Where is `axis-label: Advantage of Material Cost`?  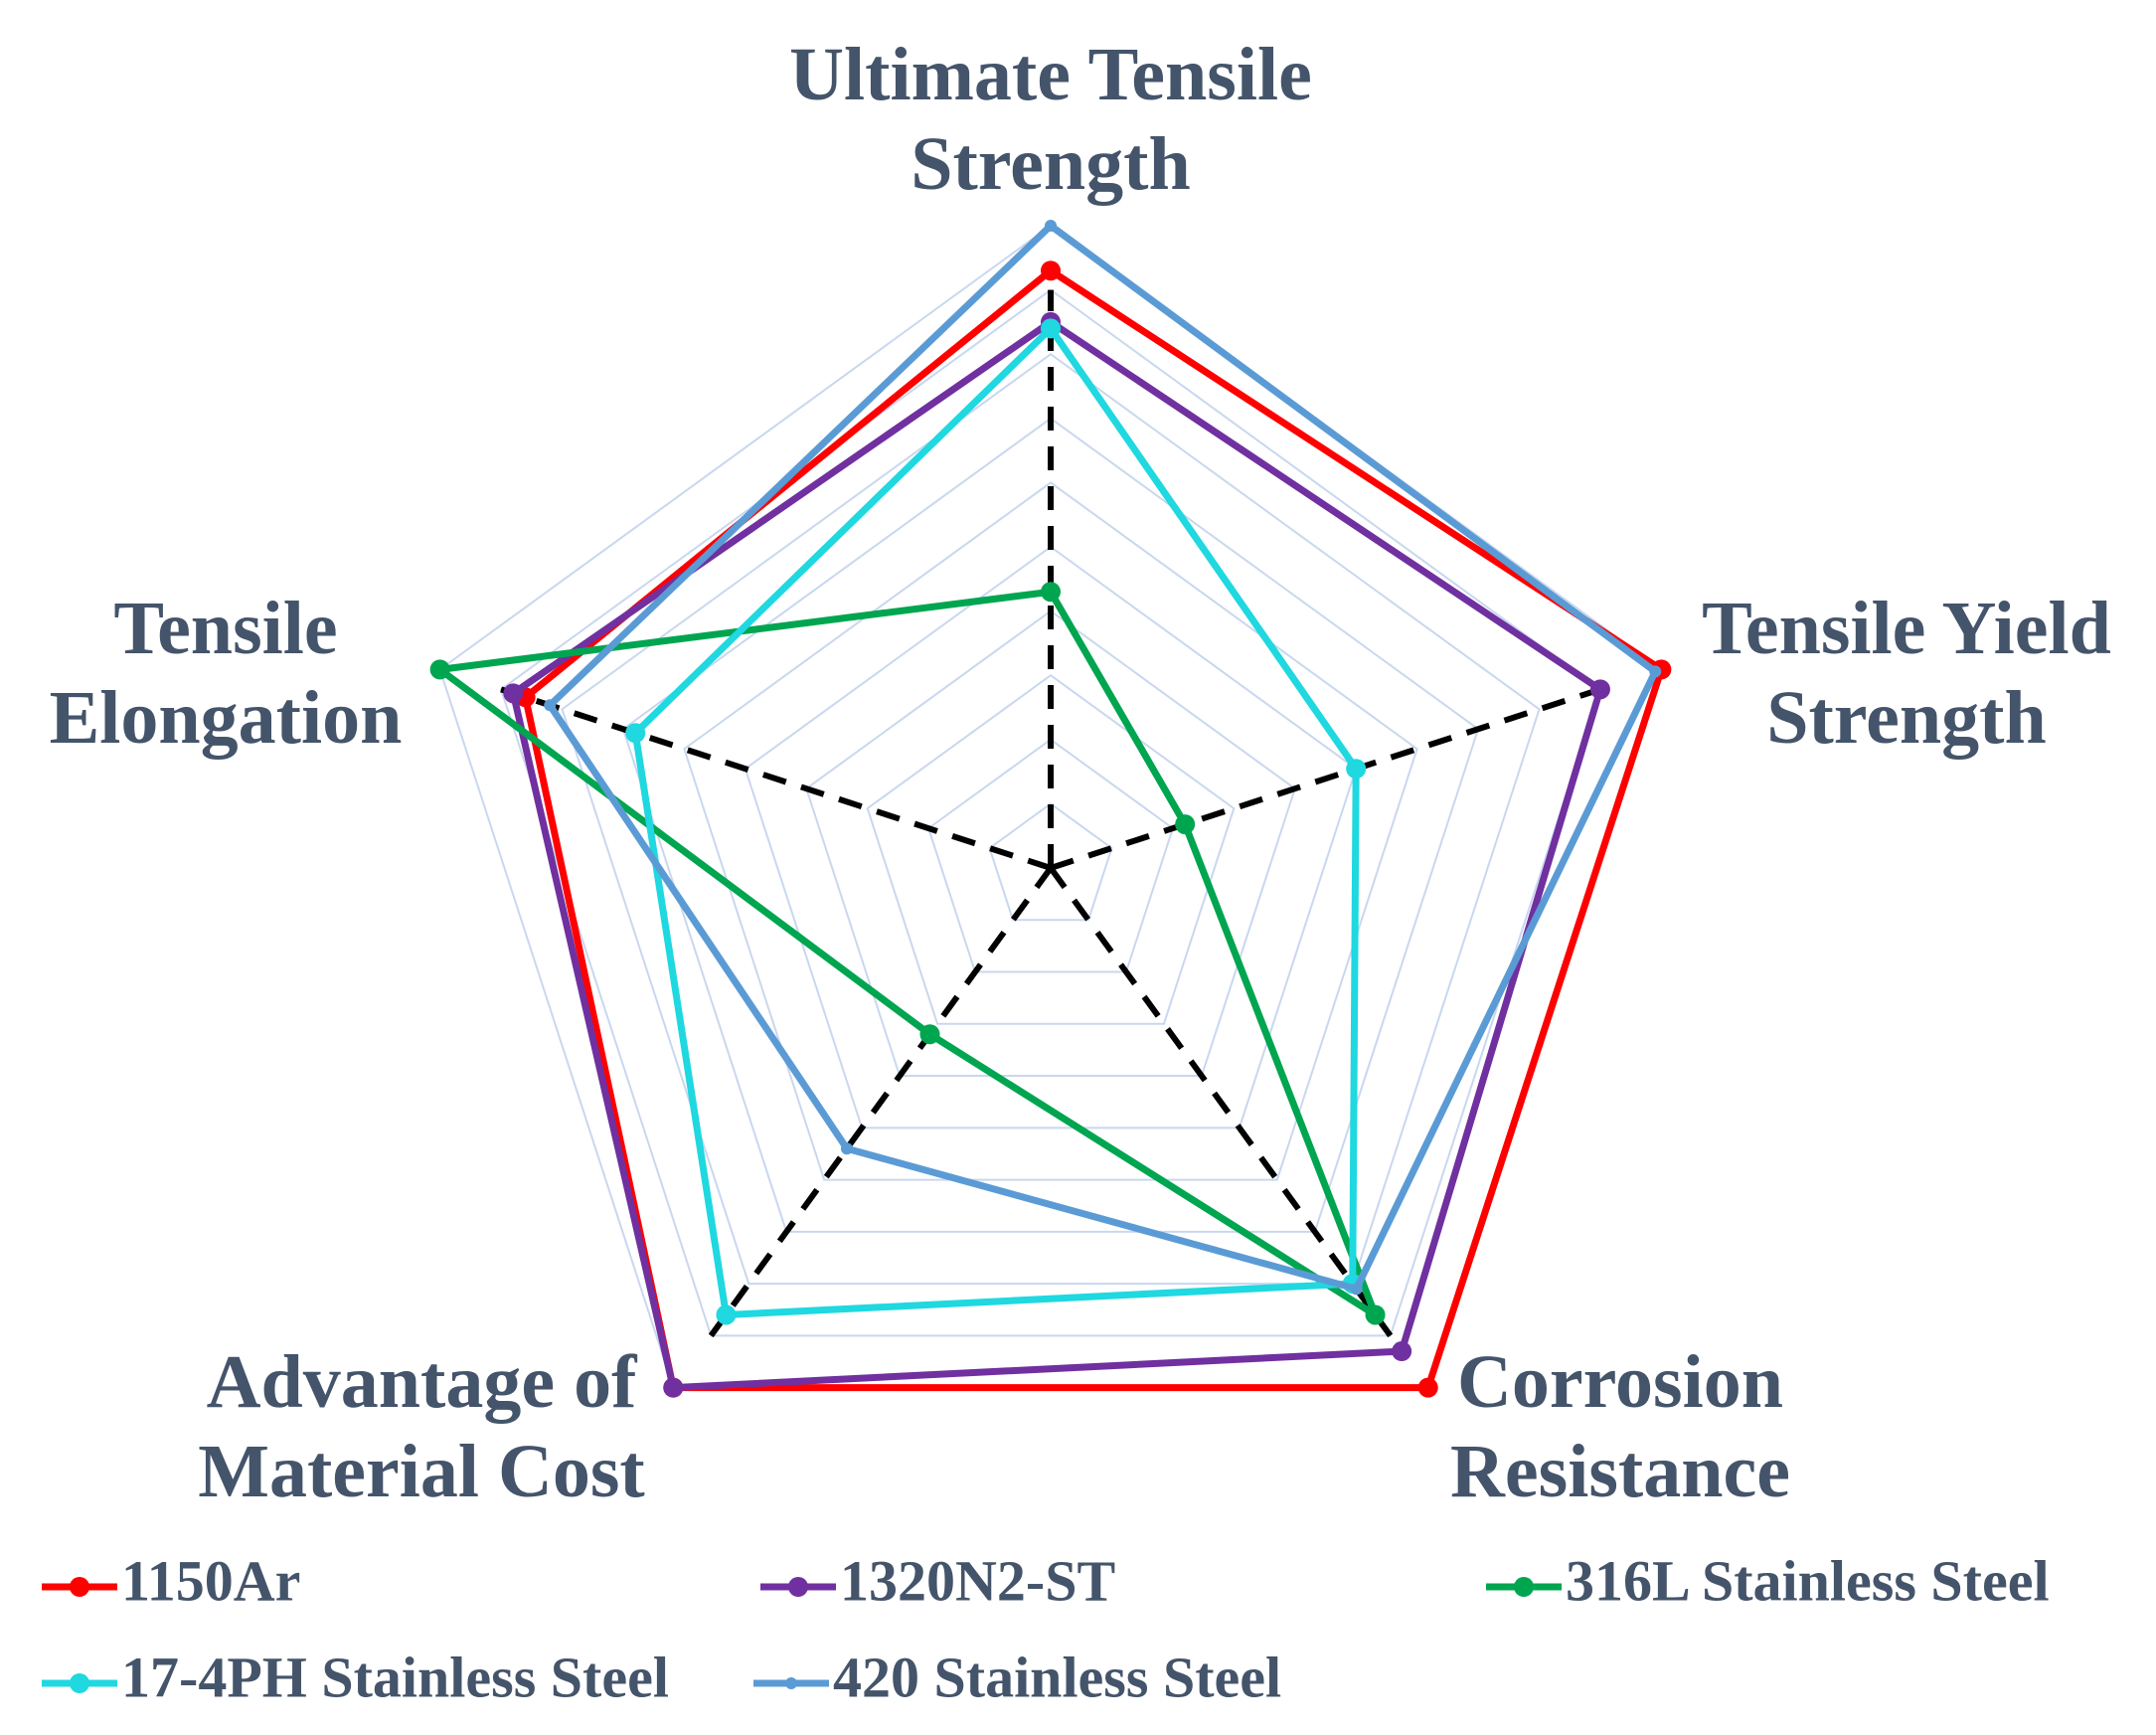 axis-label: Advantage of Material Cost is located at coordinates (421, 1427).